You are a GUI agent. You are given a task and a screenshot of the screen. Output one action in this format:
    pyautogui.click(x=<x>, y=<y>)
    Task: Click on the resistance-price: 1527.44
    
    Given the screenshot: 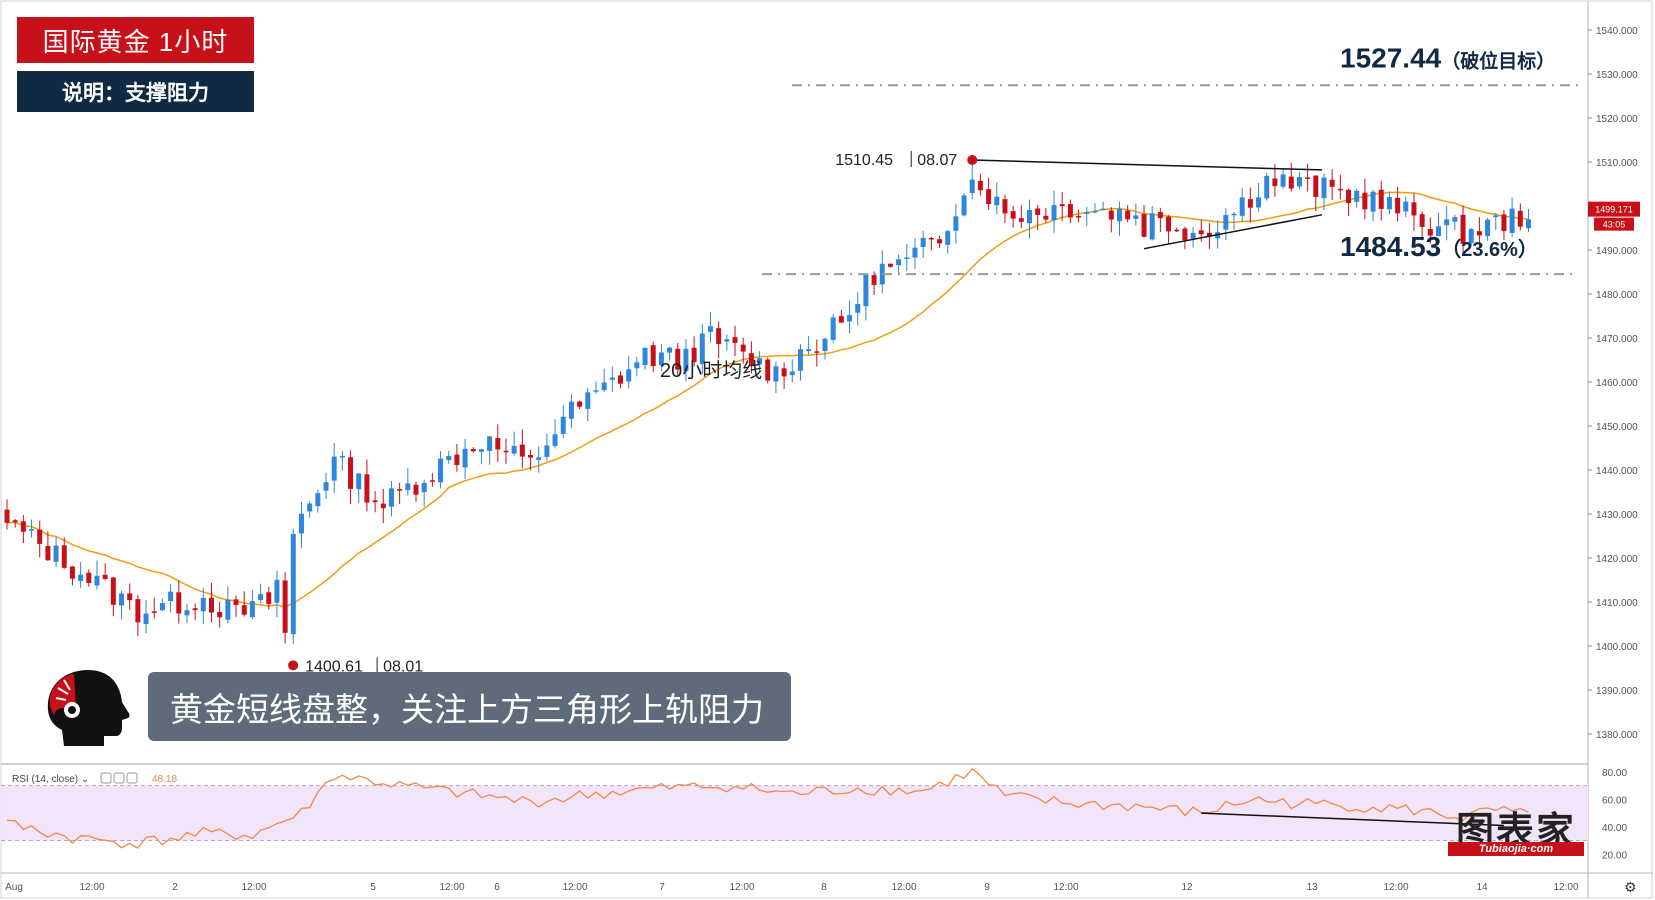 What is the action you would take?
    pyautogui.click(x=1391, y=57)
    